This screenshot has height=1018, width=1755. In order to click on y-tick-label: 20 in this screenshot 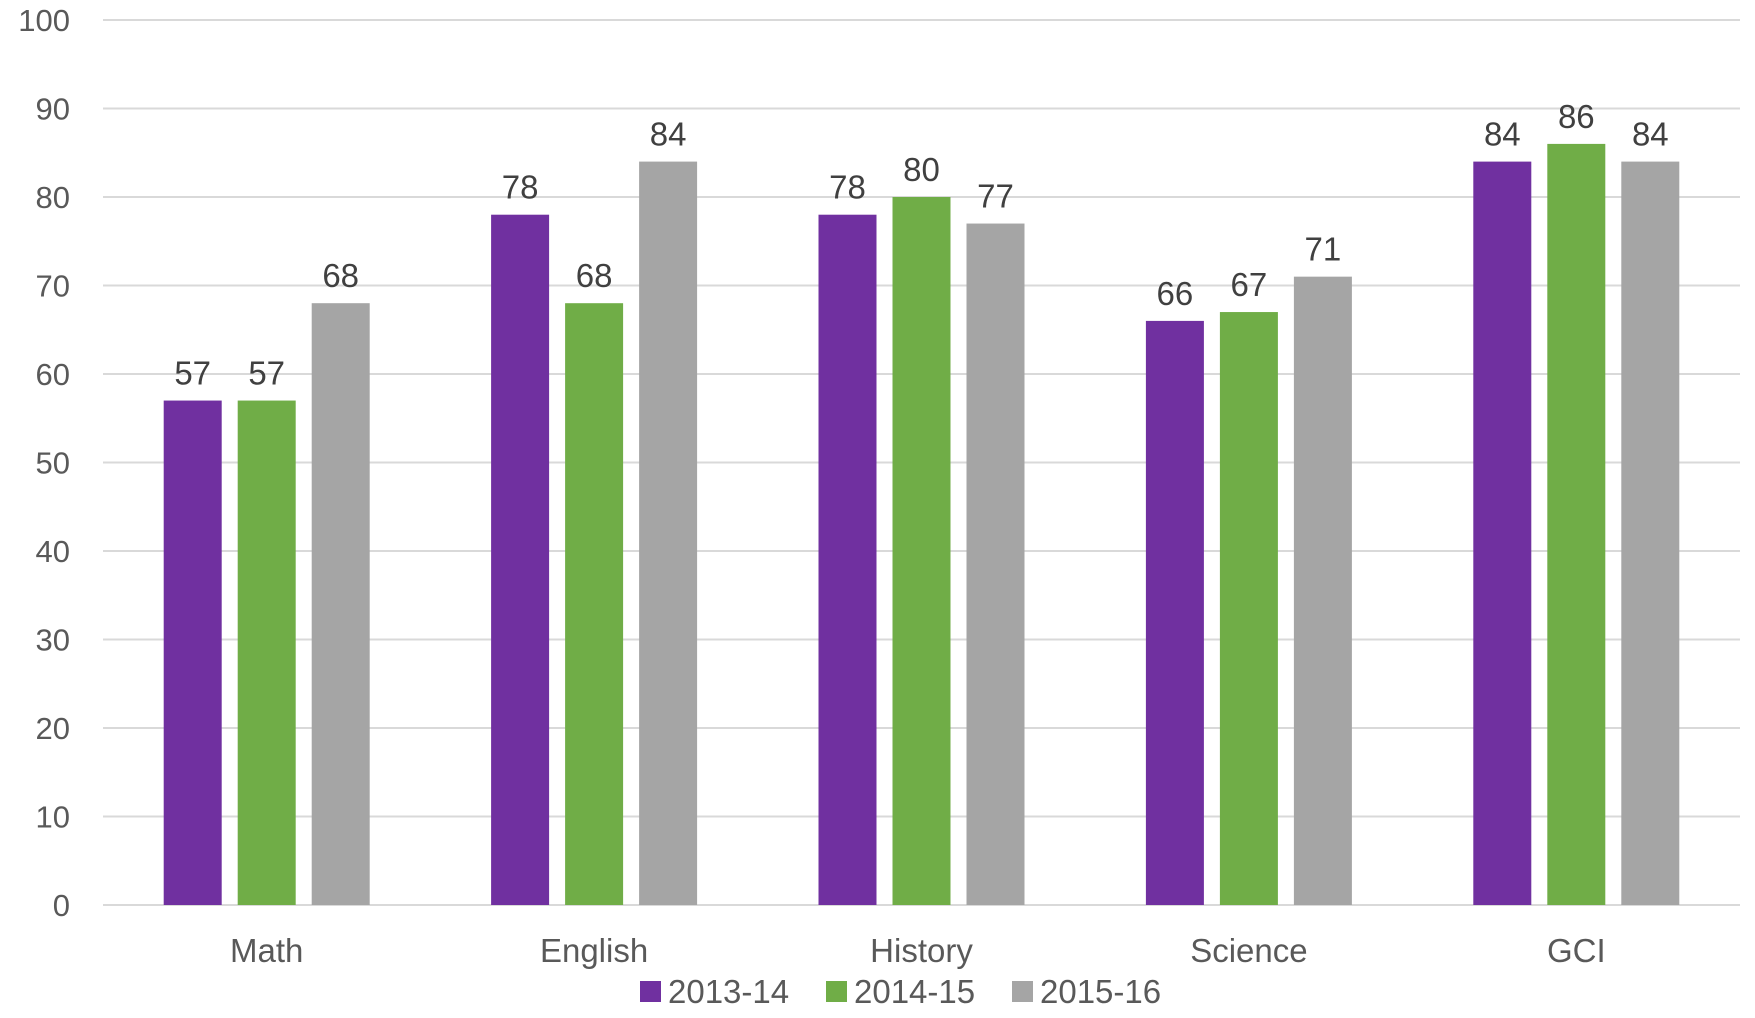, I will do `click(53, 728)`.